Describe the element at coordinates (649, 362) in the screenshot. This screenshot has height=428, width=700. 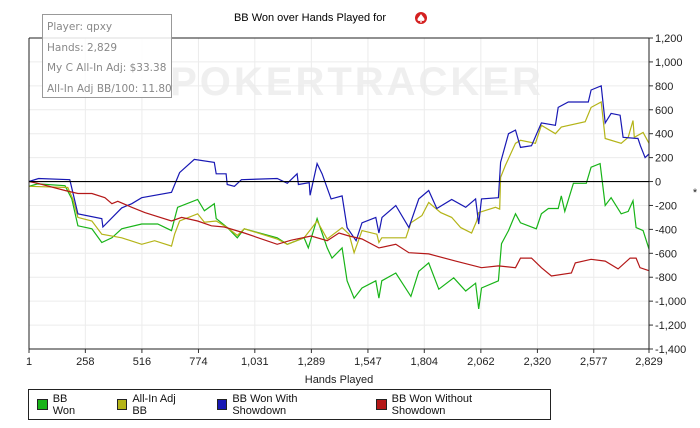
I see `x-tick-label: 2,829` at that location.